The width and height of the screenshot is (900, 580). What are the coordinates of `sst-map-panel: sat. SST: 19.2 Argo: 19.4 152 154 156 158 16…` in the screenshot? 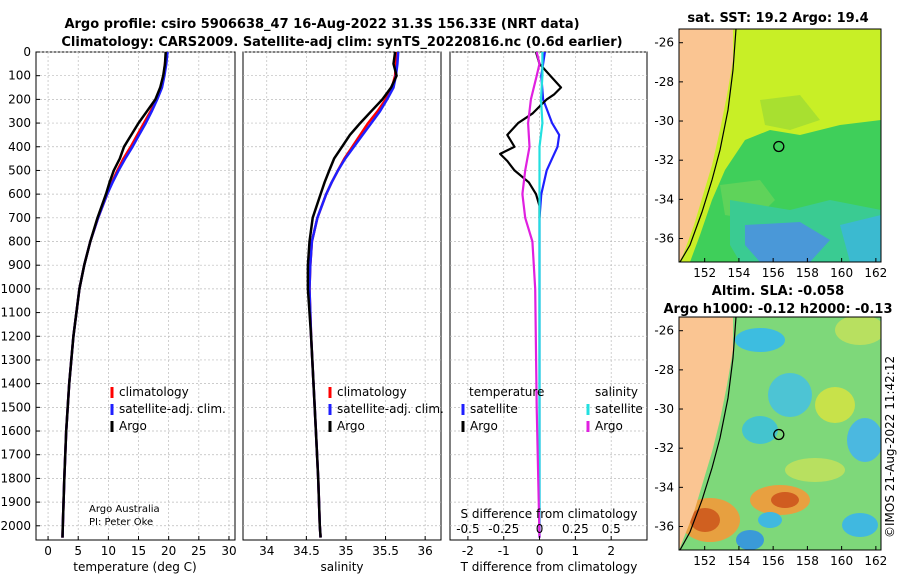 It's located at (770, 145).